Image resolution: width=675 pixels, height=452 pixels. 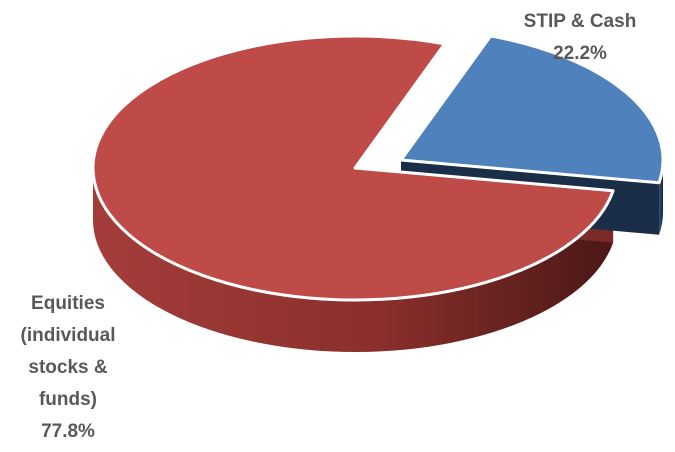 I want to click on equities-label-line: funds), so click(x=68, y=399).